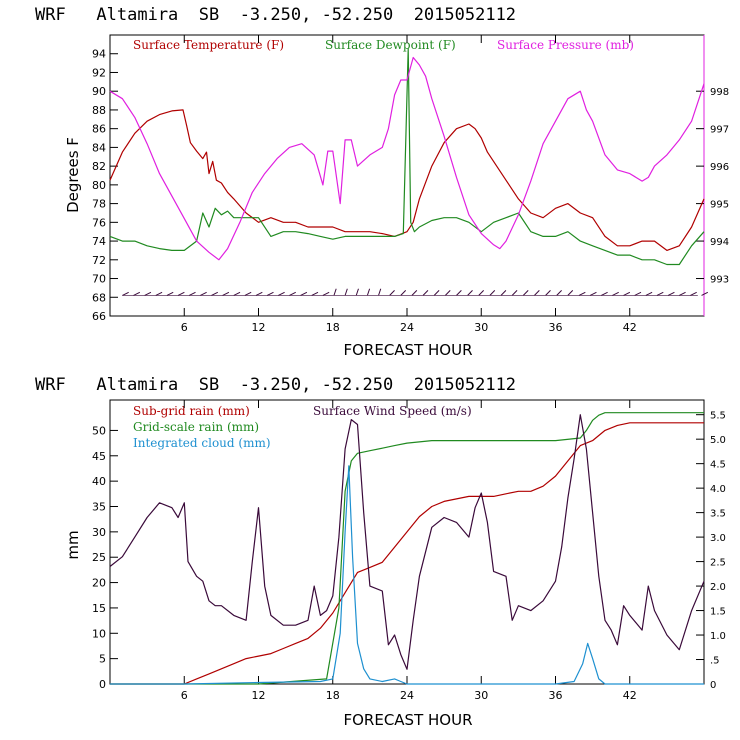  Describe the element at coordinates (99, 129) in the screenshot. I see `top-y-tick-label: 86` at that location.